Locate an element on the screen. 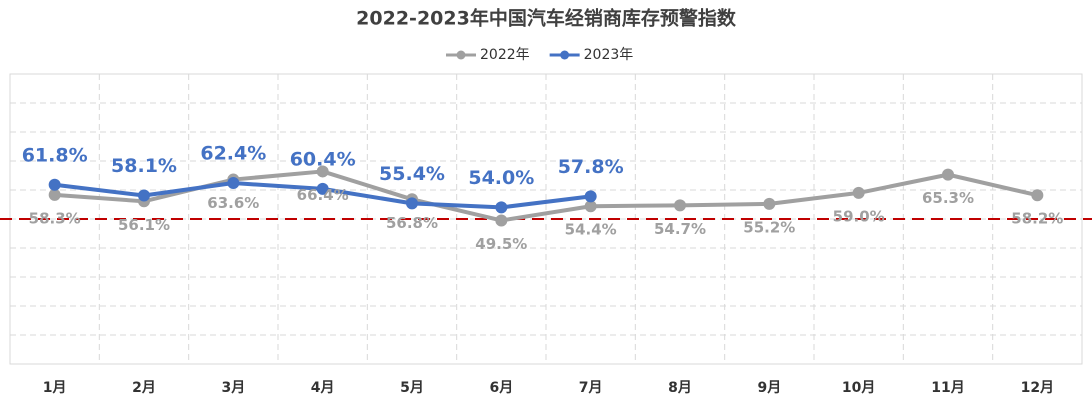  data-label: 60.4% is located at coordinates (323, 159).